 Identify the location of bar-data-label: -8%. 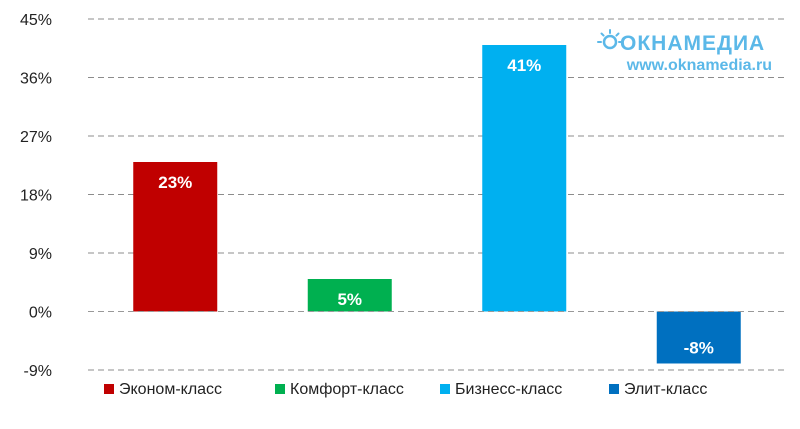
(699, 348).